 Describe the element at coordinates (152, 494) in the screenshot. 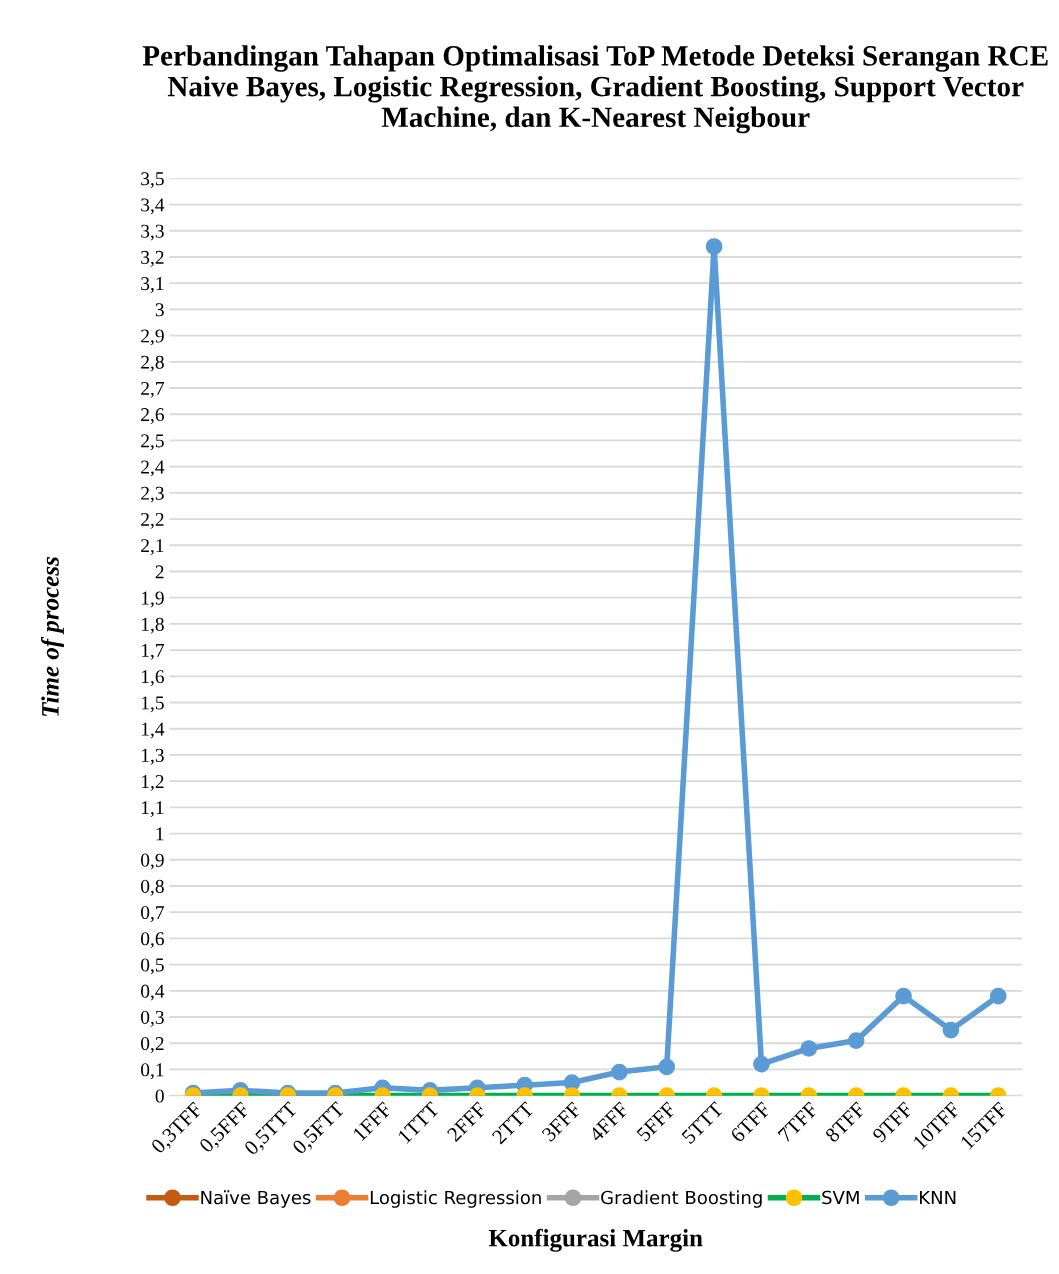

I see `y-tick-label: 2,3` at that location.